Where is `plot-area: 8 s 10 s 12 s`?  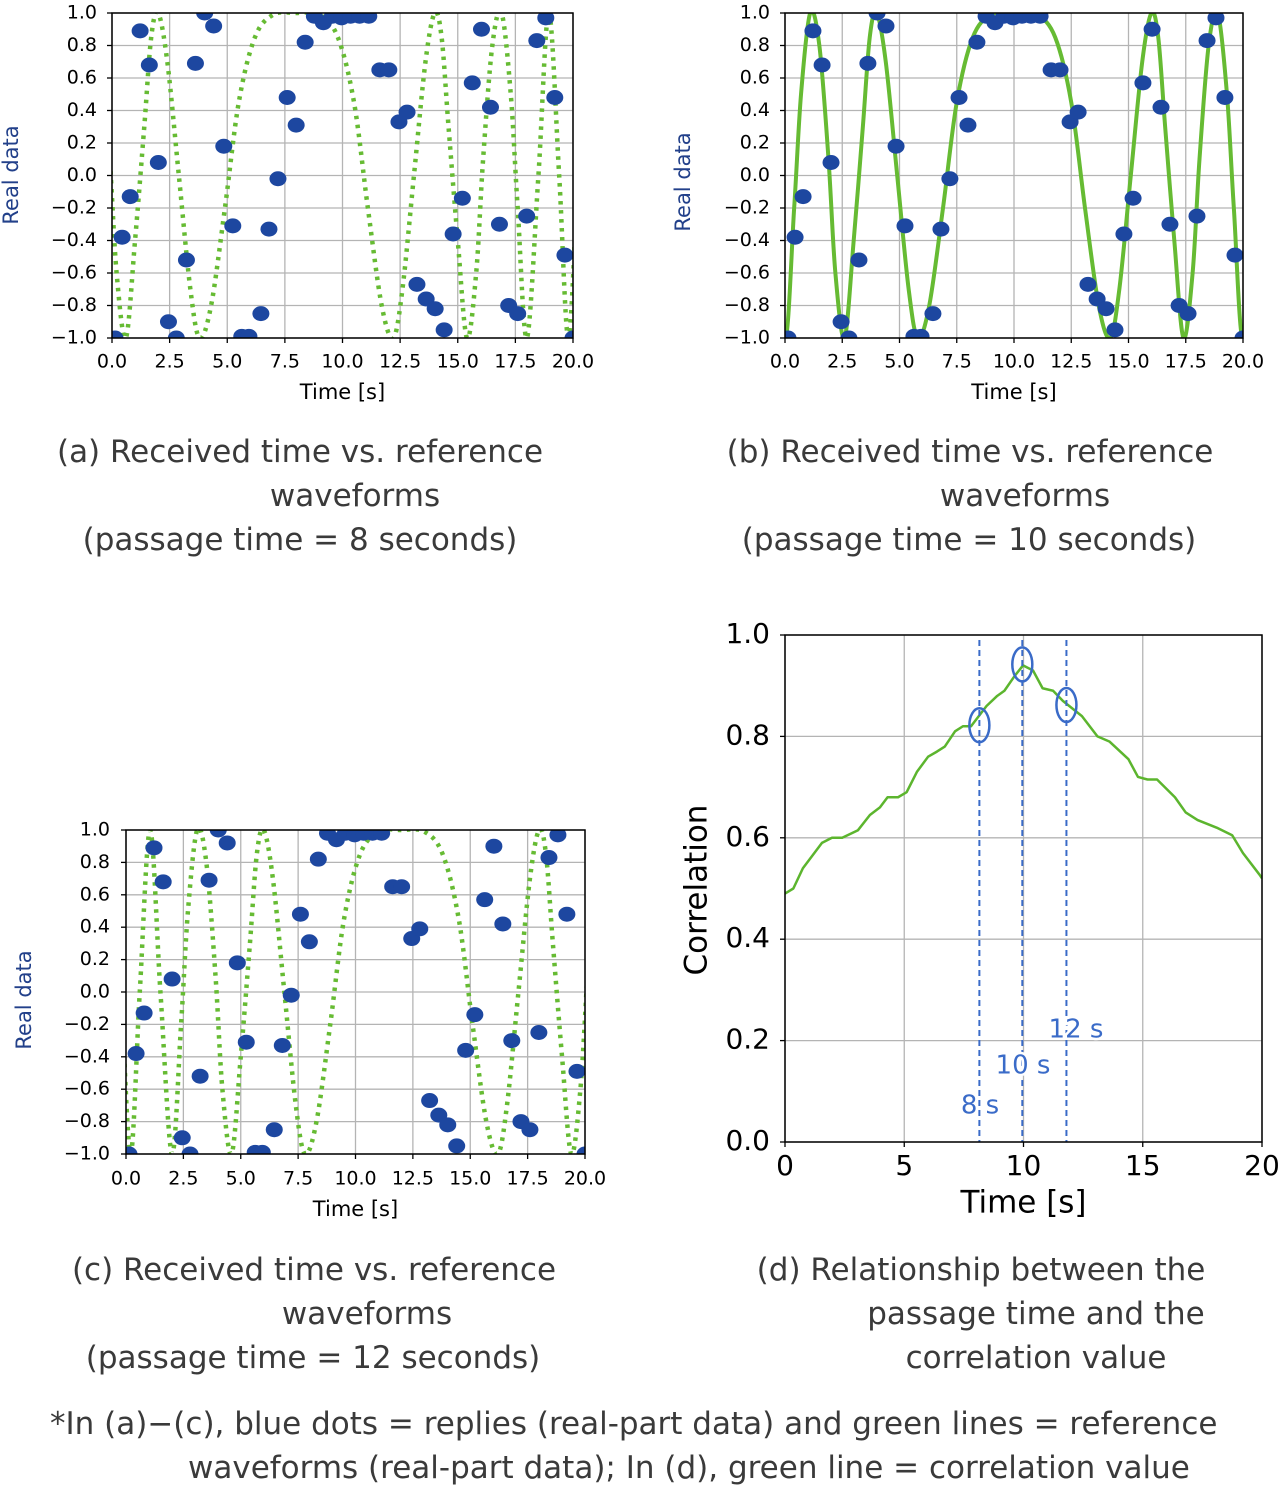 plot-area: 8 s 10 s 12 s is located at coordinates (1023, 891).